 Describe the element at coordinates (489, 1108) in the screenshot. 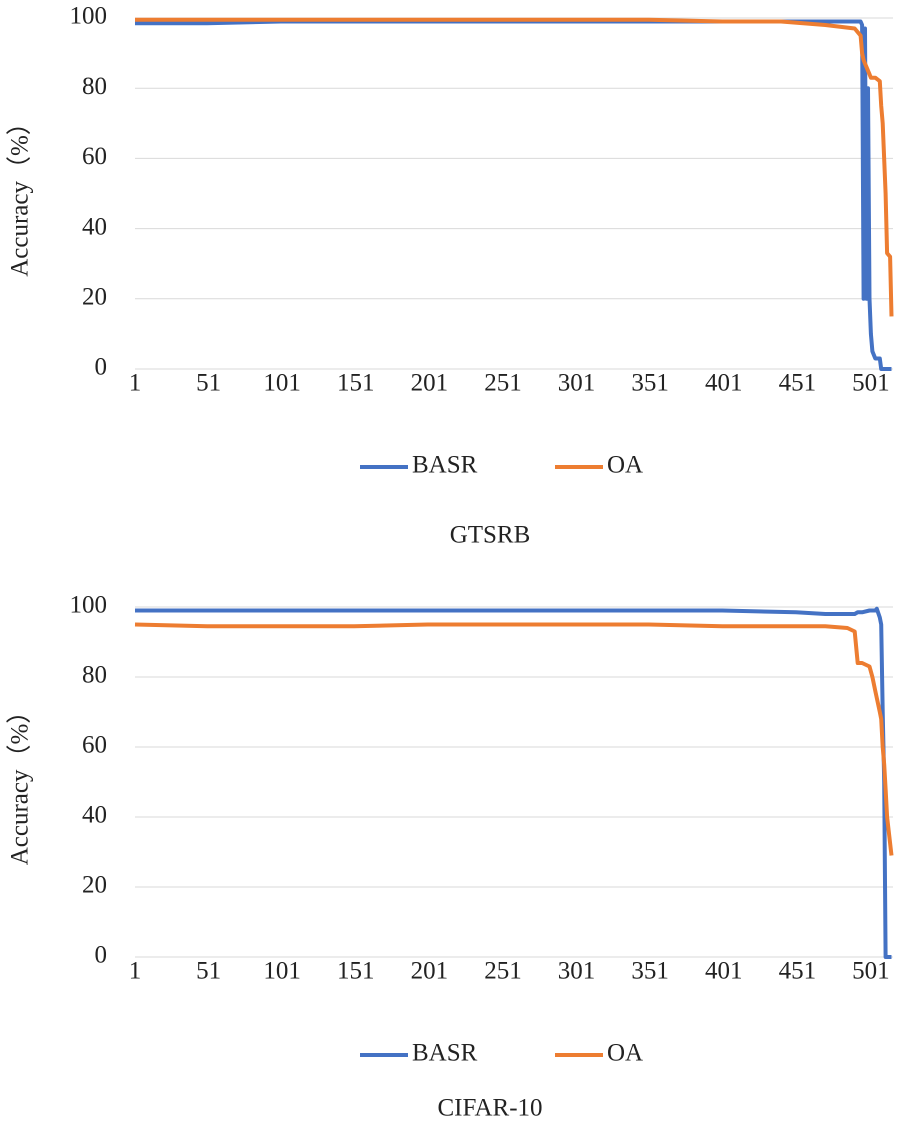

I see `chart-title: CIFAR-10` at that location.